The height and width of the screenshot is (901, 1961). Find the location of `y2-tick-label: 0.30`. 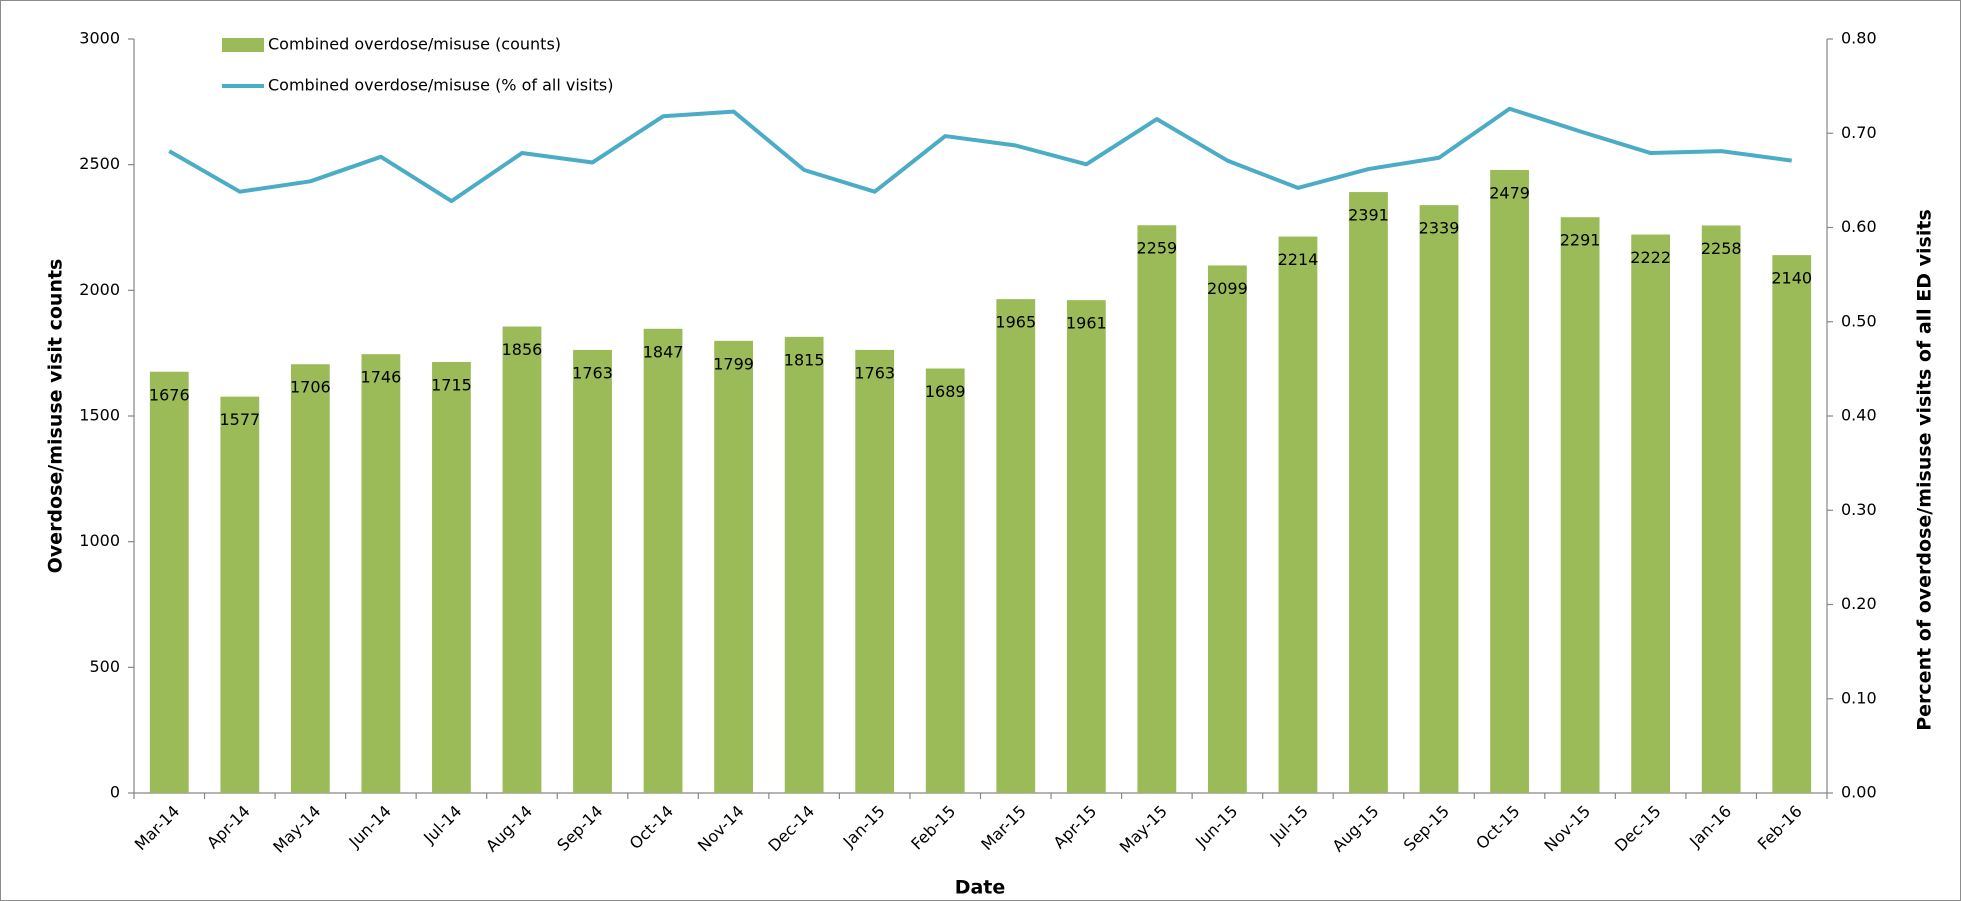

y2-tick-label: 0.30 is located at coordinates (1859, 509).